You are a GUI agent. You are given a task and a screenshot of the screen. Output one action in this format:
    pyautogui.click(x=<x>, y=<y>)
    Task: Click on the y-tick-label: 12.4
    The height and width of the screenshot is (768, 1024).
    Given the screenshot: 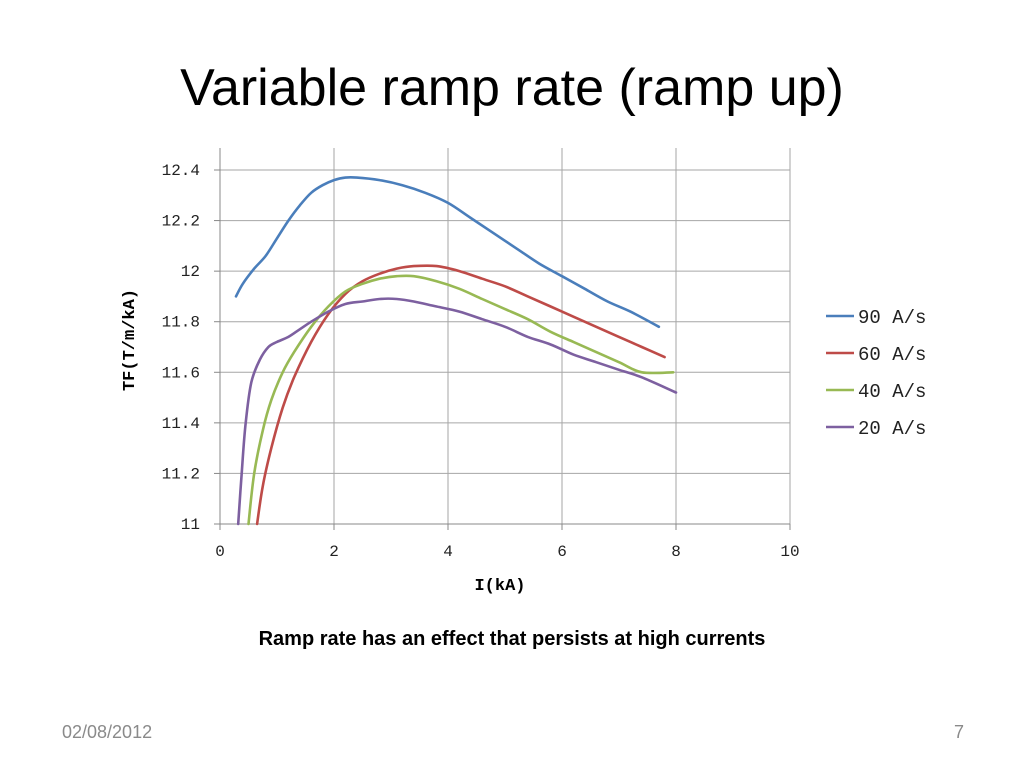 What is the action you would take?
    pyautogui.click(x=181, y=171)
    